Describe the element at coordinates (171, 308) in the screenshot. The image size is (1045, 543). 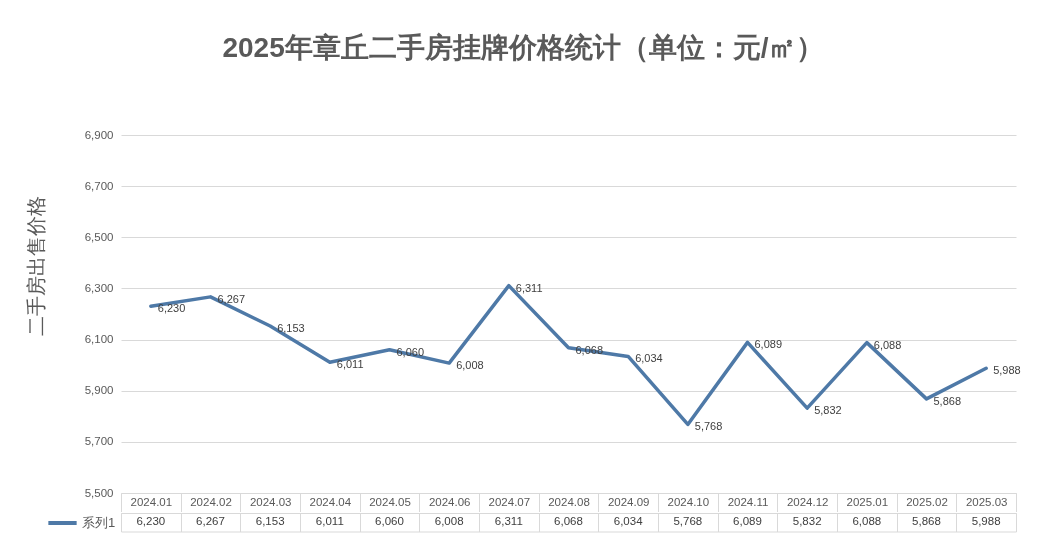
I see `text: 6,230` at that location.